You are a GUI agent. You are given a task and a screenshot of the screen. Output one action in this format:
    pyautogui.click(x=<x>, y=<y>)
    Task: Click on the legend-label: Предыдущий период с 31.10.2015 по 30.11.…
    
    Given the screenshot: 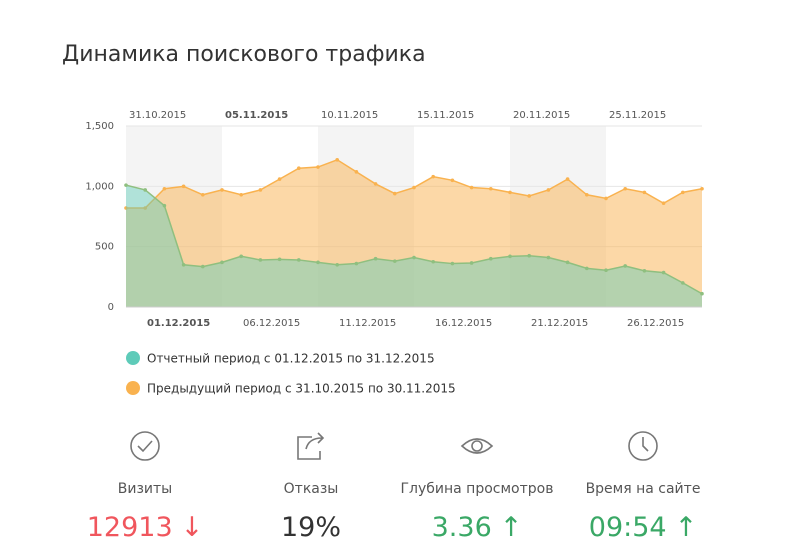 What is the action you would take?
    pyautogui.click(x=301, y=389)
    